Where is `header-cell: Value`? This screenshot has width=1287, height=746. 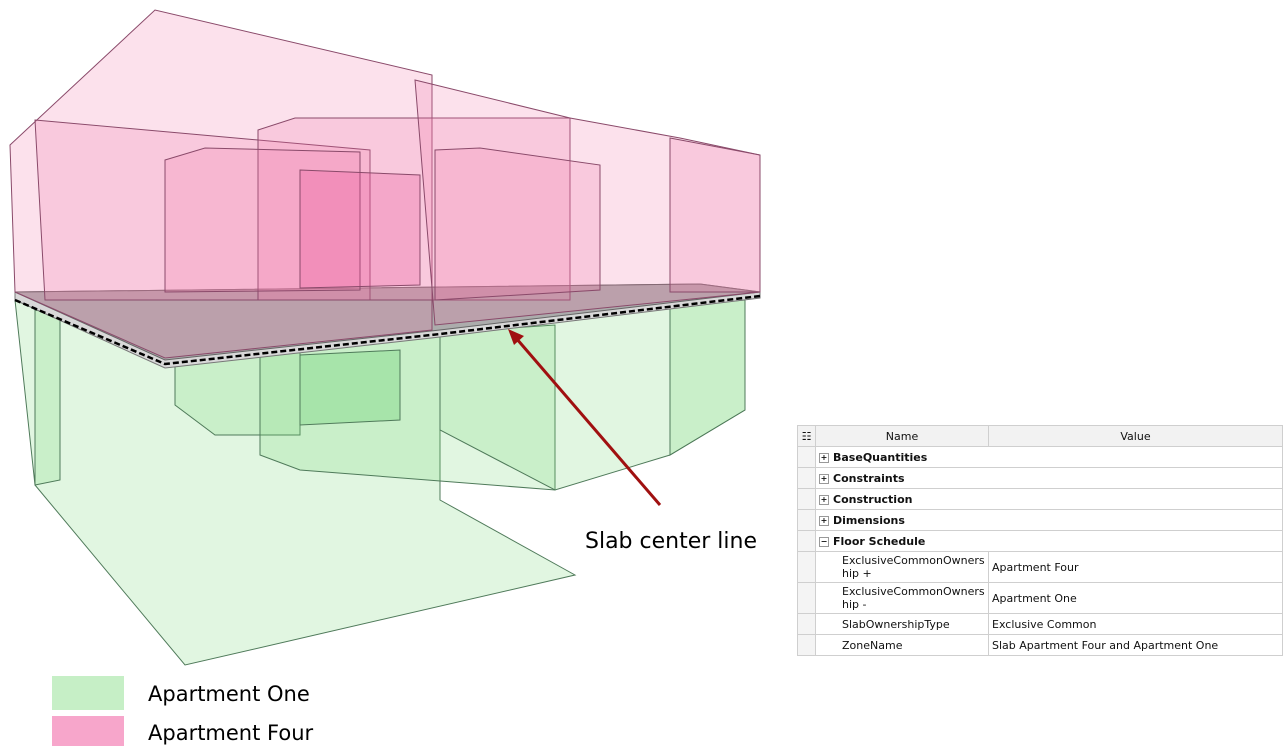
header-cell: Value is located at coordinates (1135, 436).